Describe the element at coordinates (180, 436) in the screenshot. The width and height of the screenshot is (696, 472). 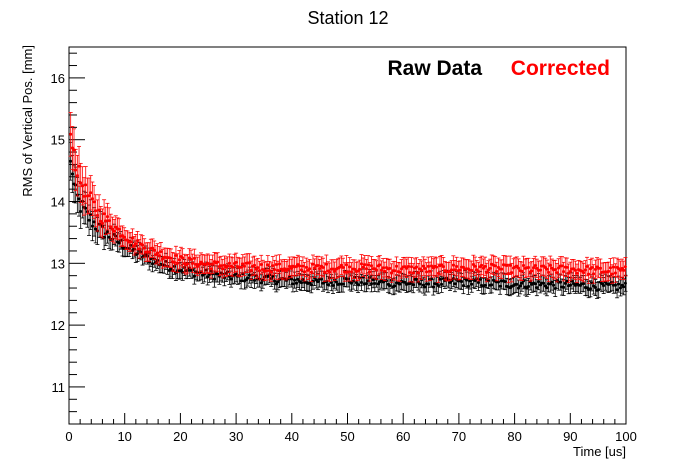
I see `x-tick-label: 20` at that location.